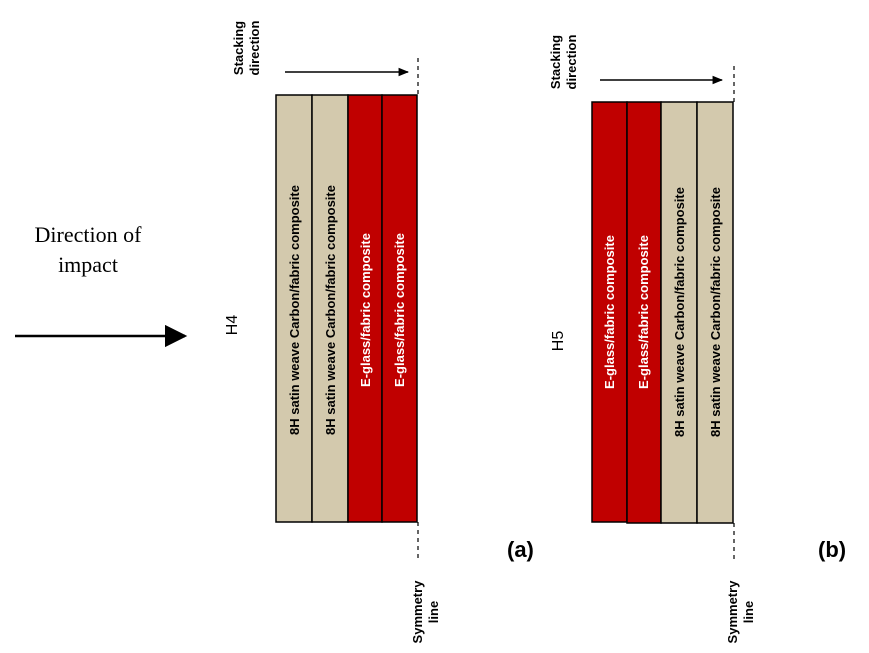 This screenshot has width=869, height=653. Describe the element at coordinates (571, 61) in the screenshot. I see `panel-b-stacking-line2: direction` at that location.